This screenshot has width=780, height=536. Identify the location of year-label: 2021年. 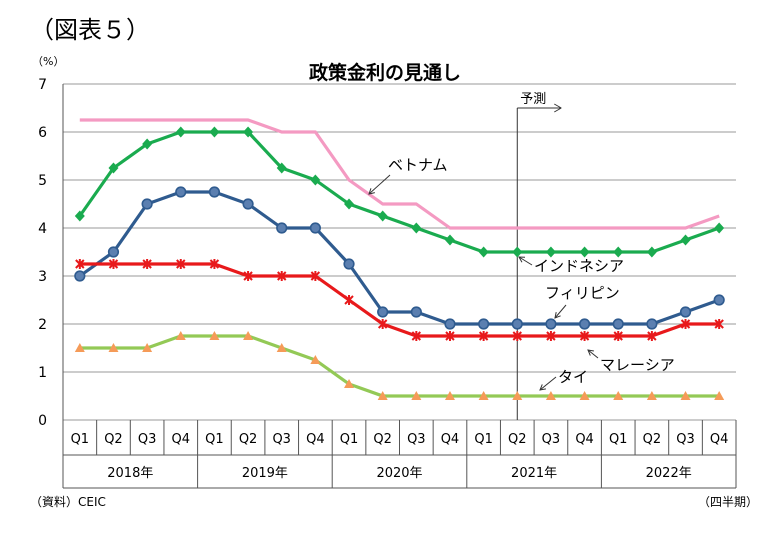
(534, 473).